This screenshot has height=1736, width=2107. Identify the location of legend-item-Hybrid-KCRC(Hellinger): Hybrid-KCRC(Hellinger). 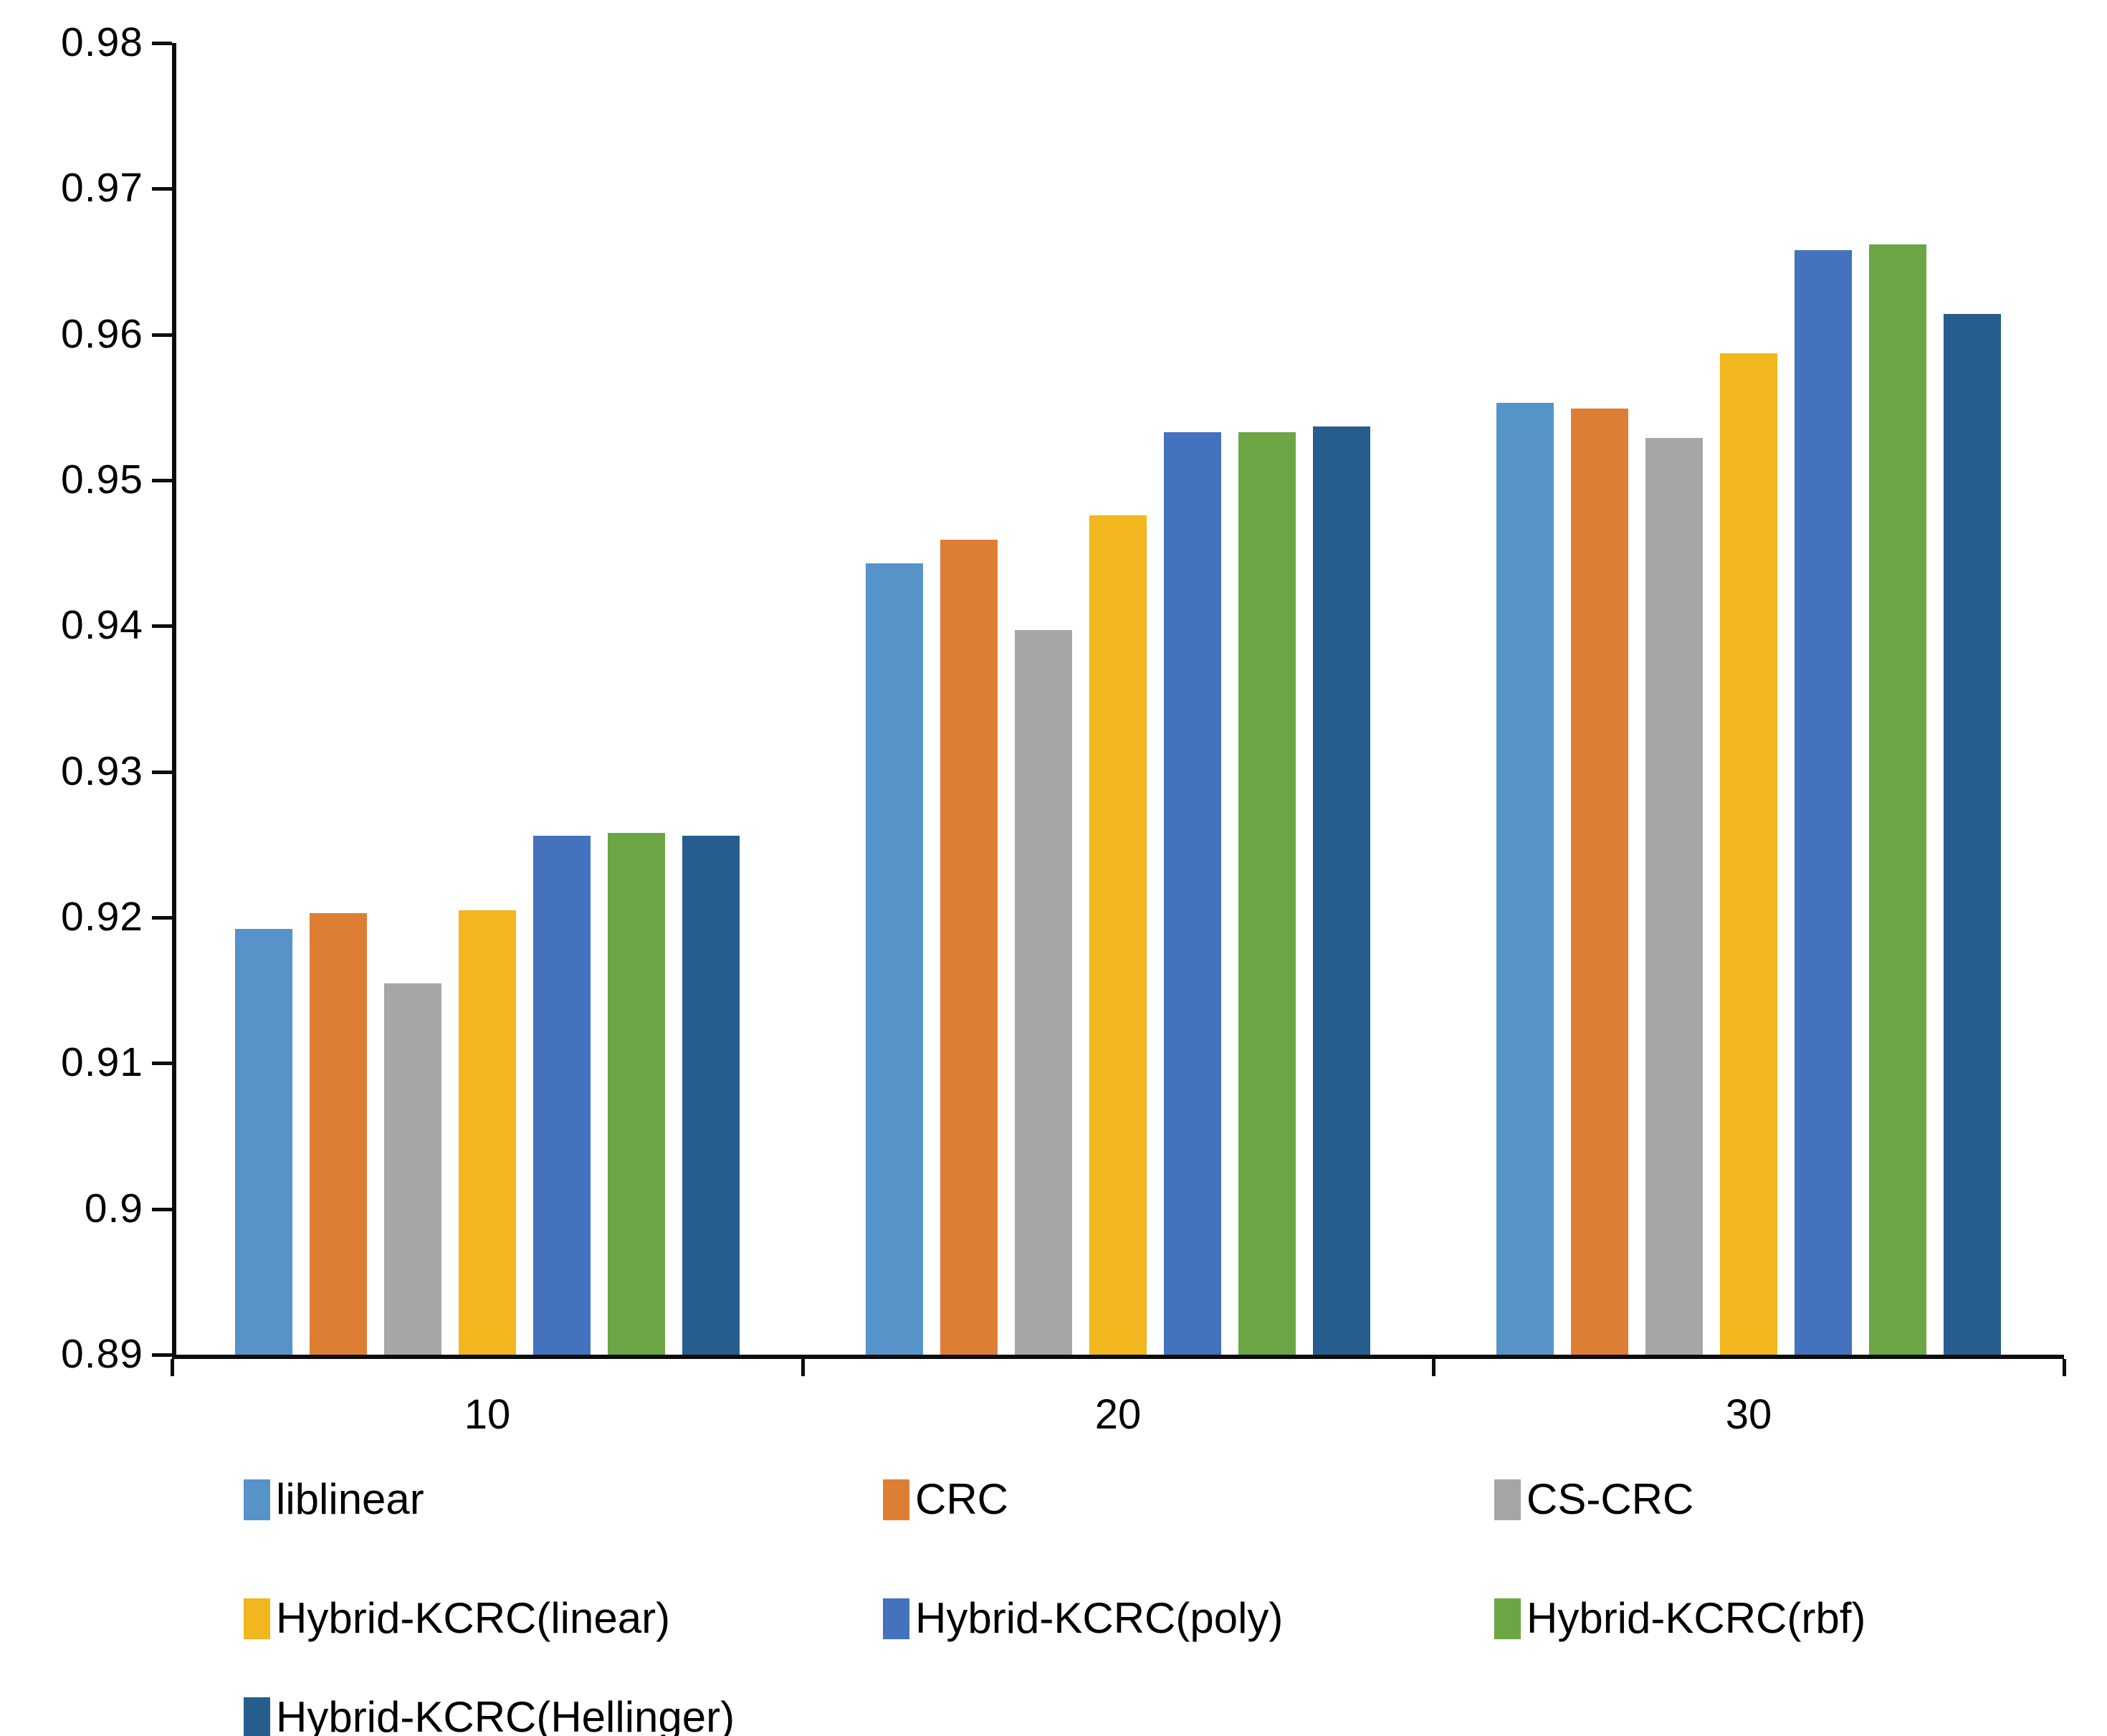
(489, 1715).